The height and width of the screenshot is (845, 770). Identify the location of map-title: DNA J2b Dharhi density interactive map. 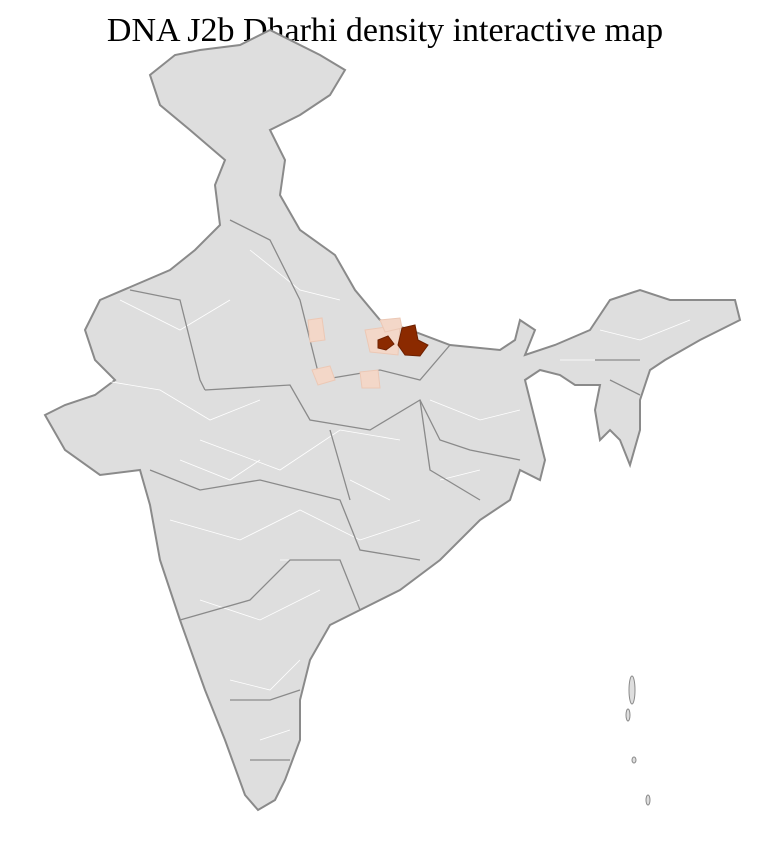
(385, 30).